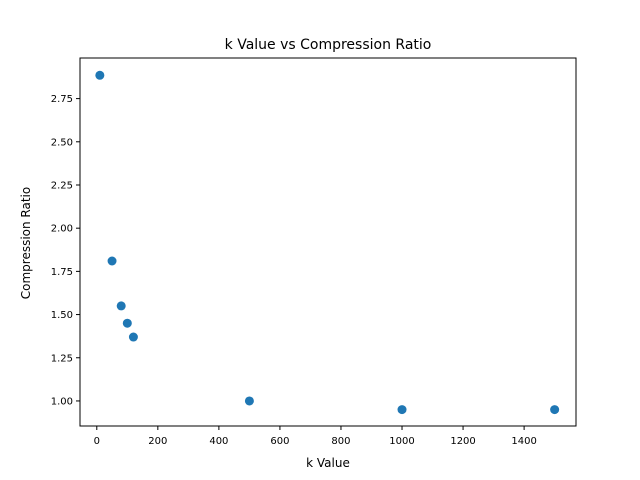 Image resolution: width=640 pixels, height=480 pixels. What do you see at coordinates (26, 243) in the screenshot?
I see `y-axis-title: Compression Ratio` at bounding box center [26, 243].